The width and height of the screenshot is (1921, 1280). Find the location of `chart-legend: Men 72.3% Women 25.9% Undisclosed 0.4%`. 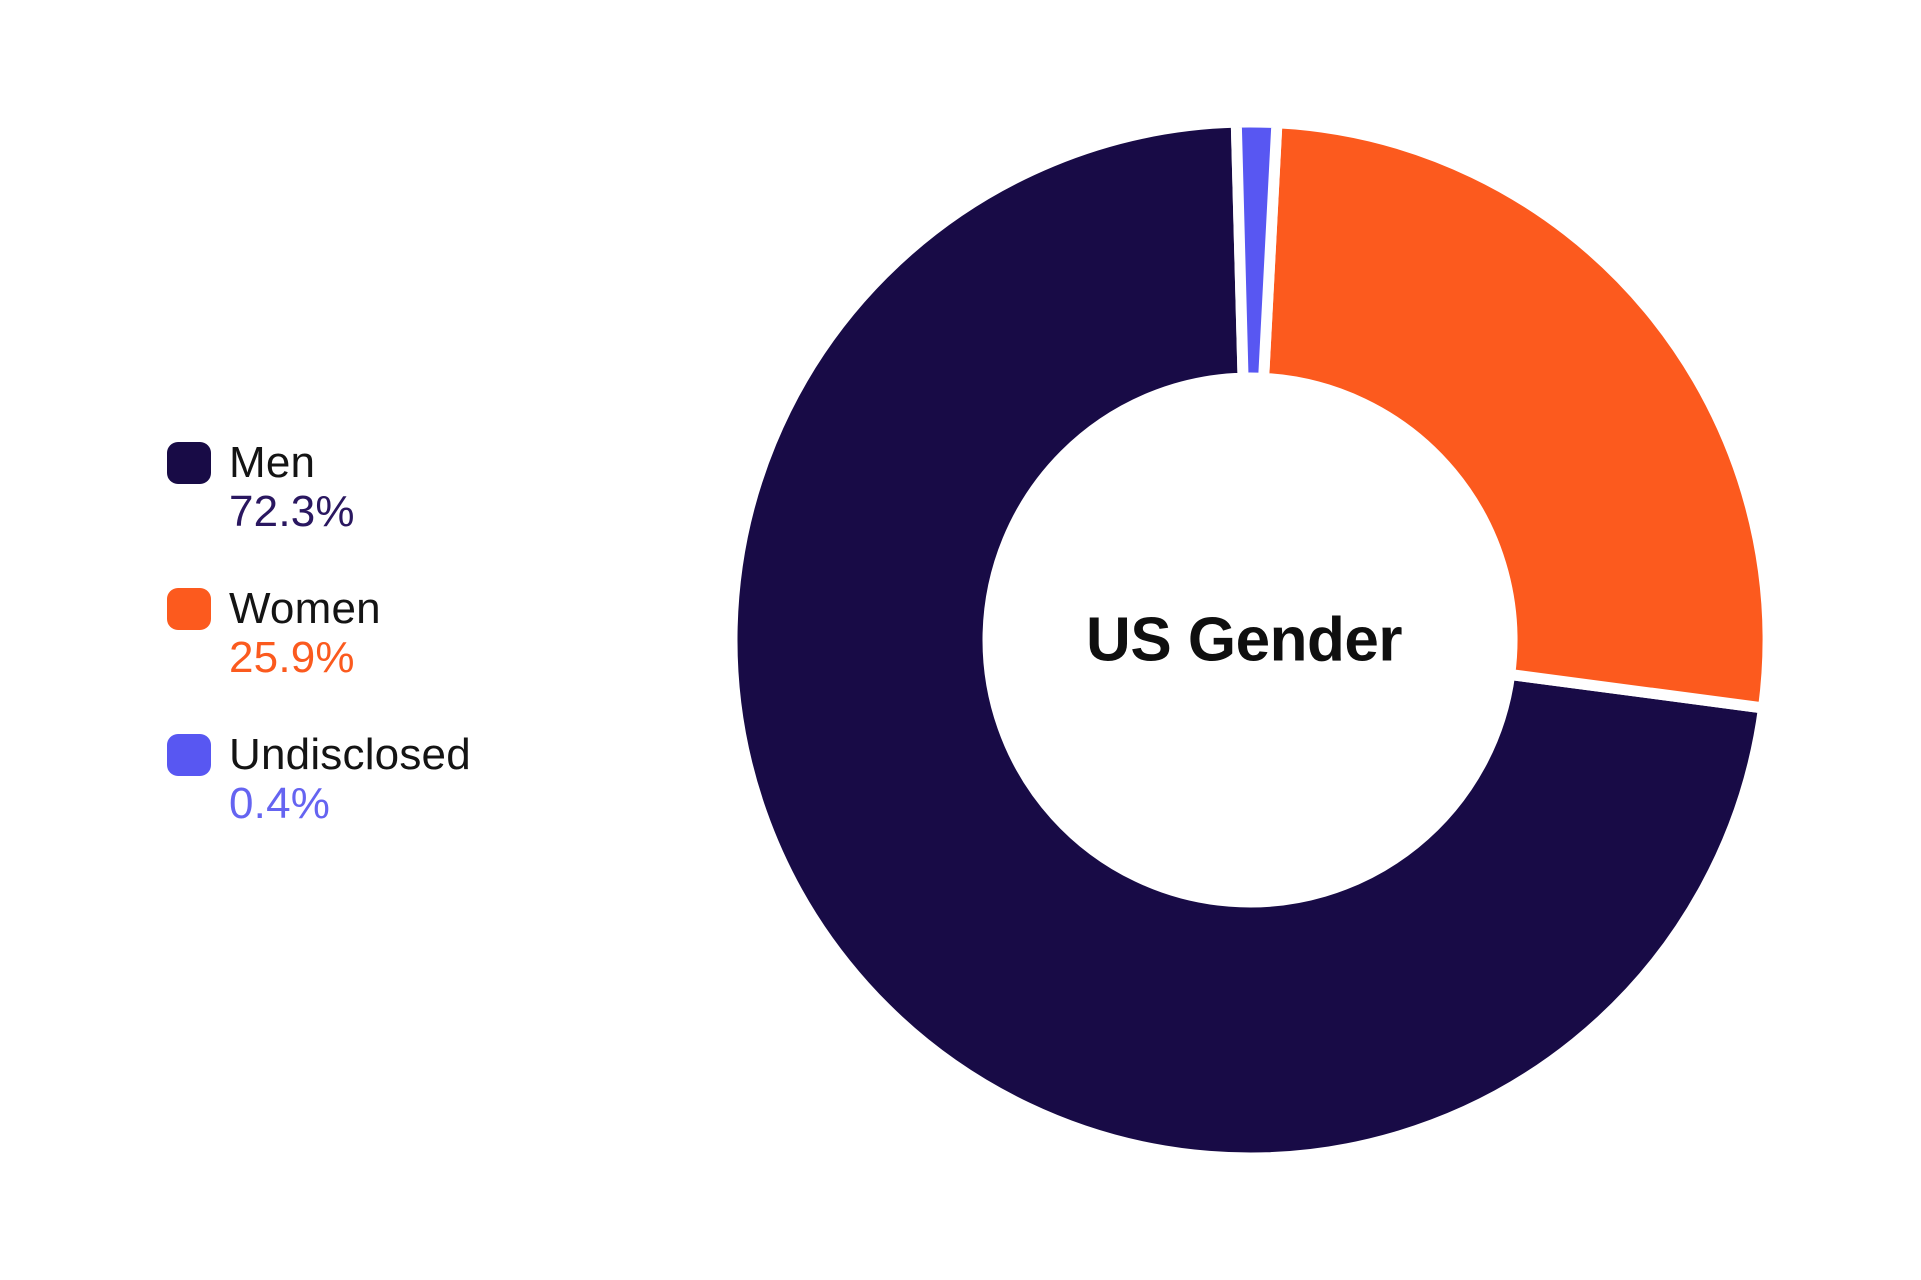

chart-legend: Men 72.3% Women 25.9% Undisclosed 0.4% is located at coordinates (382, 657).